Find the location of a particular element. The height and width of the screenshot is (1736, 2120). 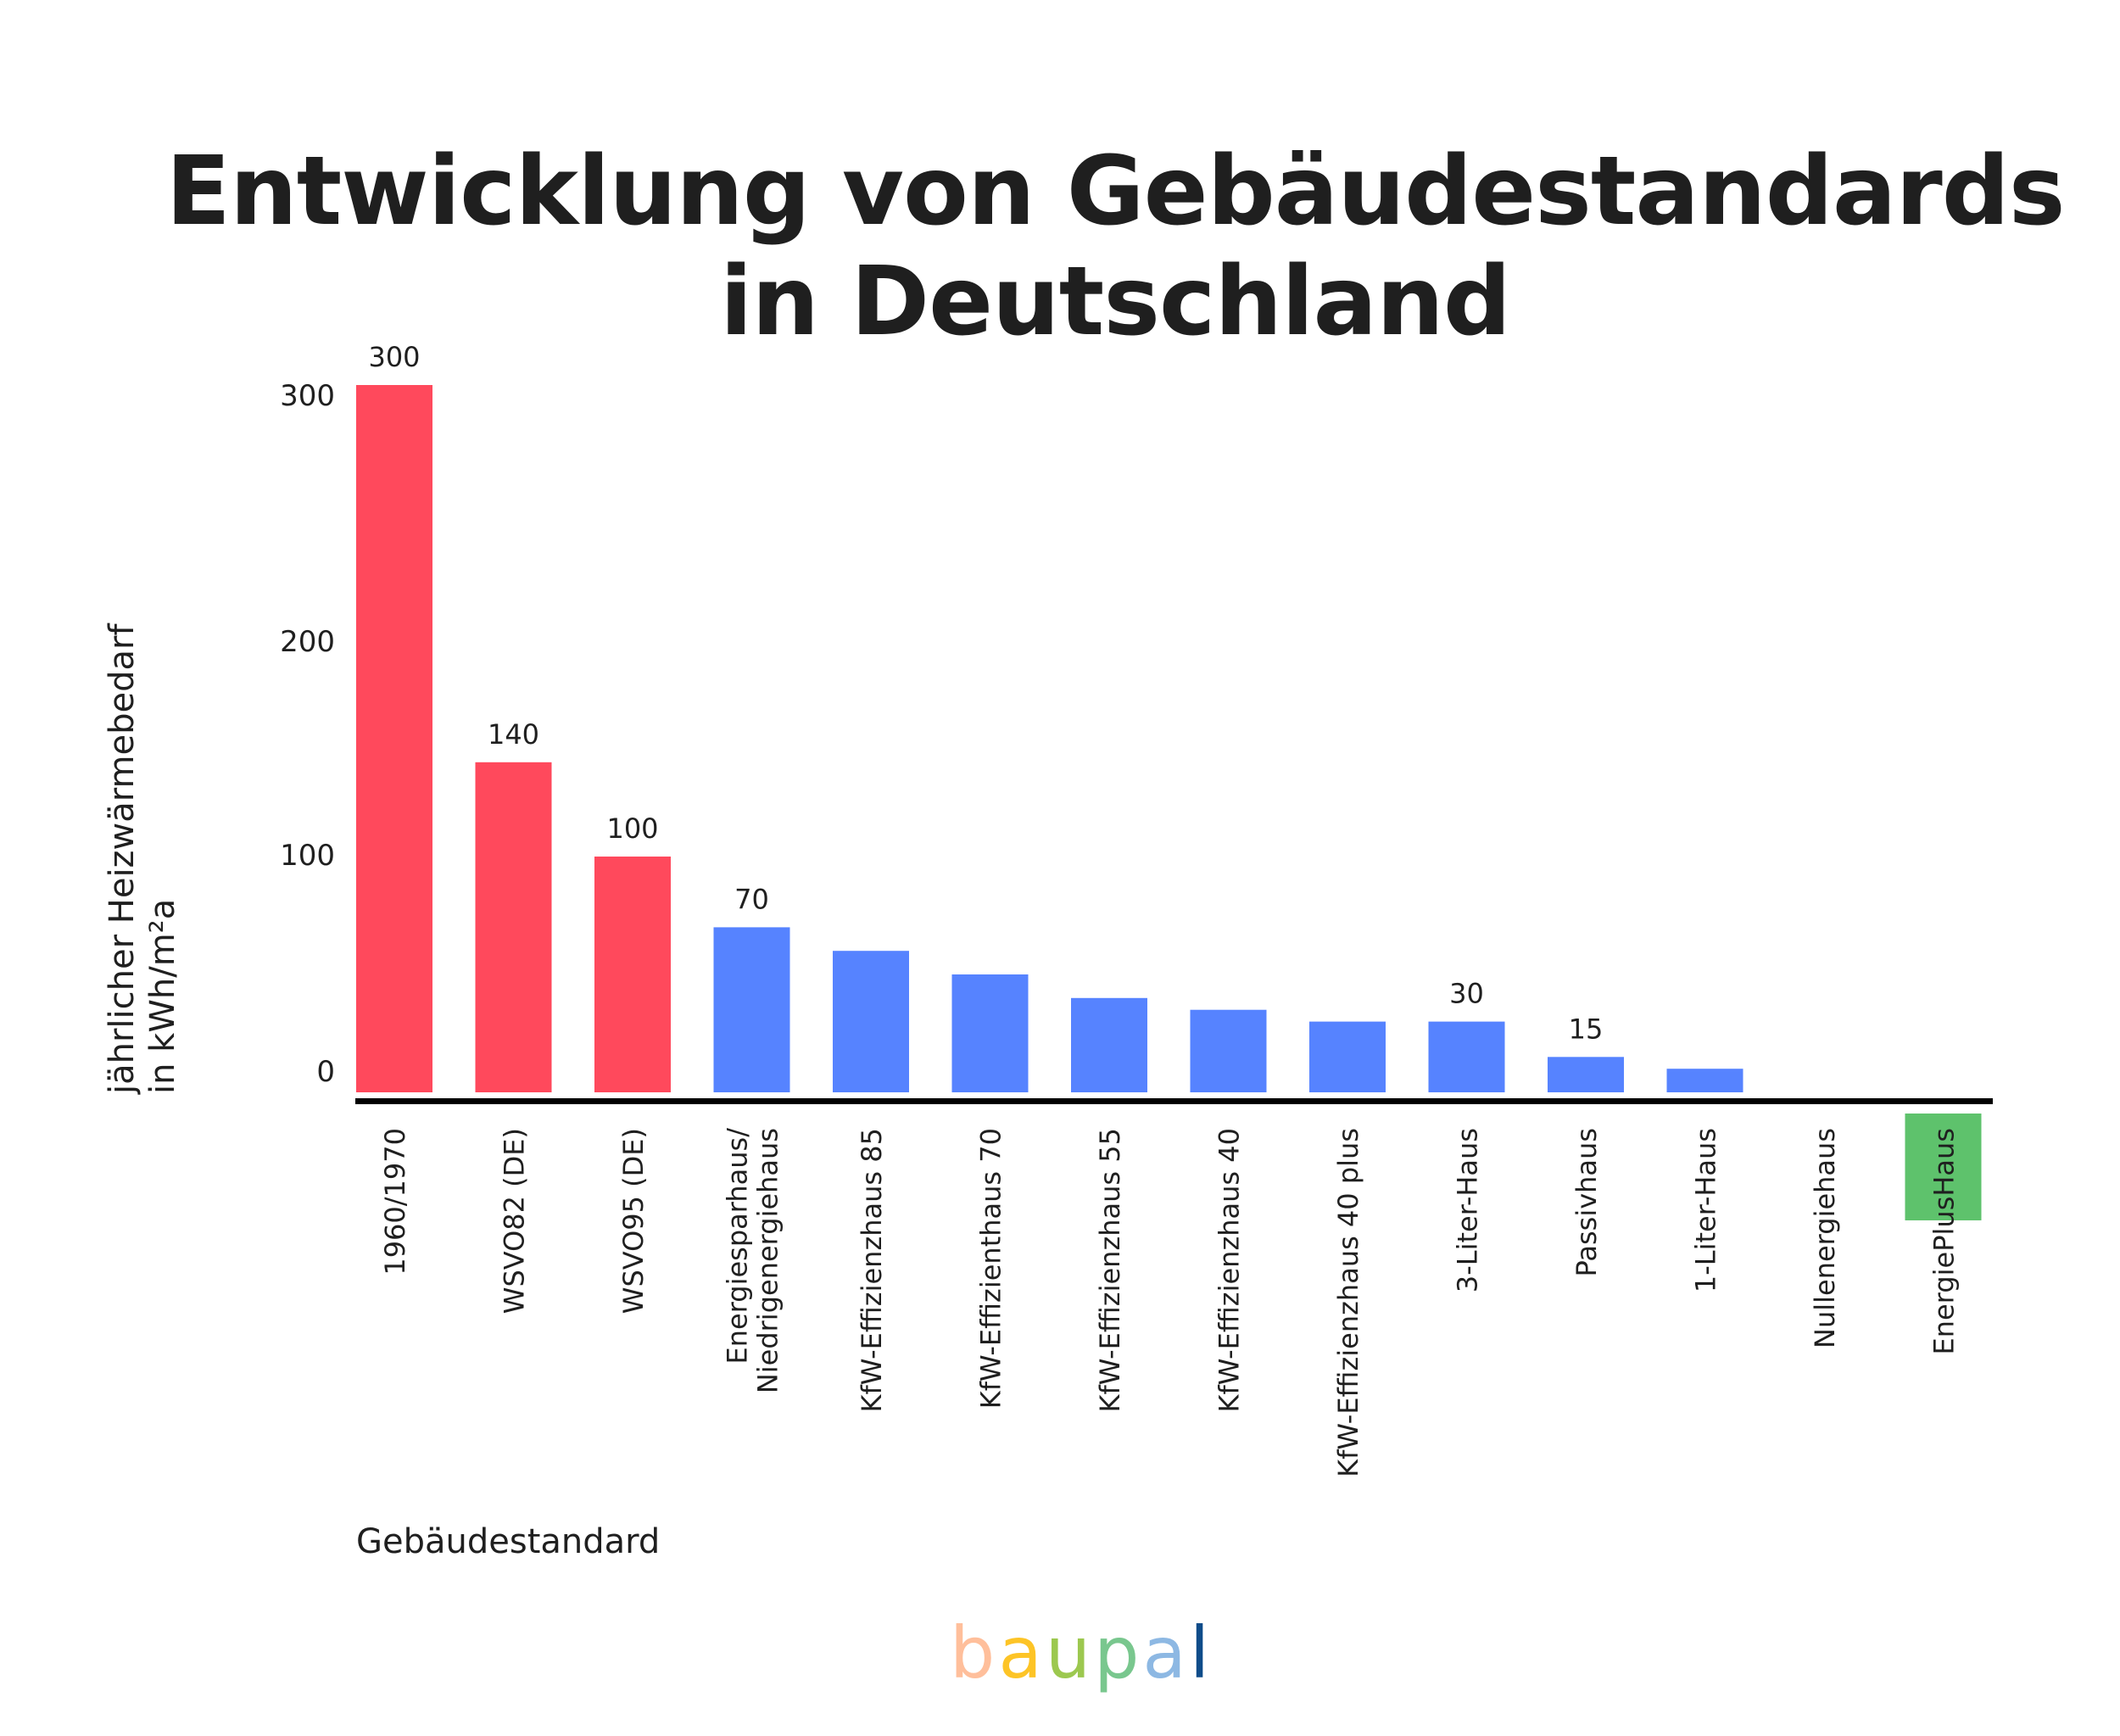

x-tick-label-line: KfW-Effizienzhaus 40 plus is located at coordinates (1348, 1302).